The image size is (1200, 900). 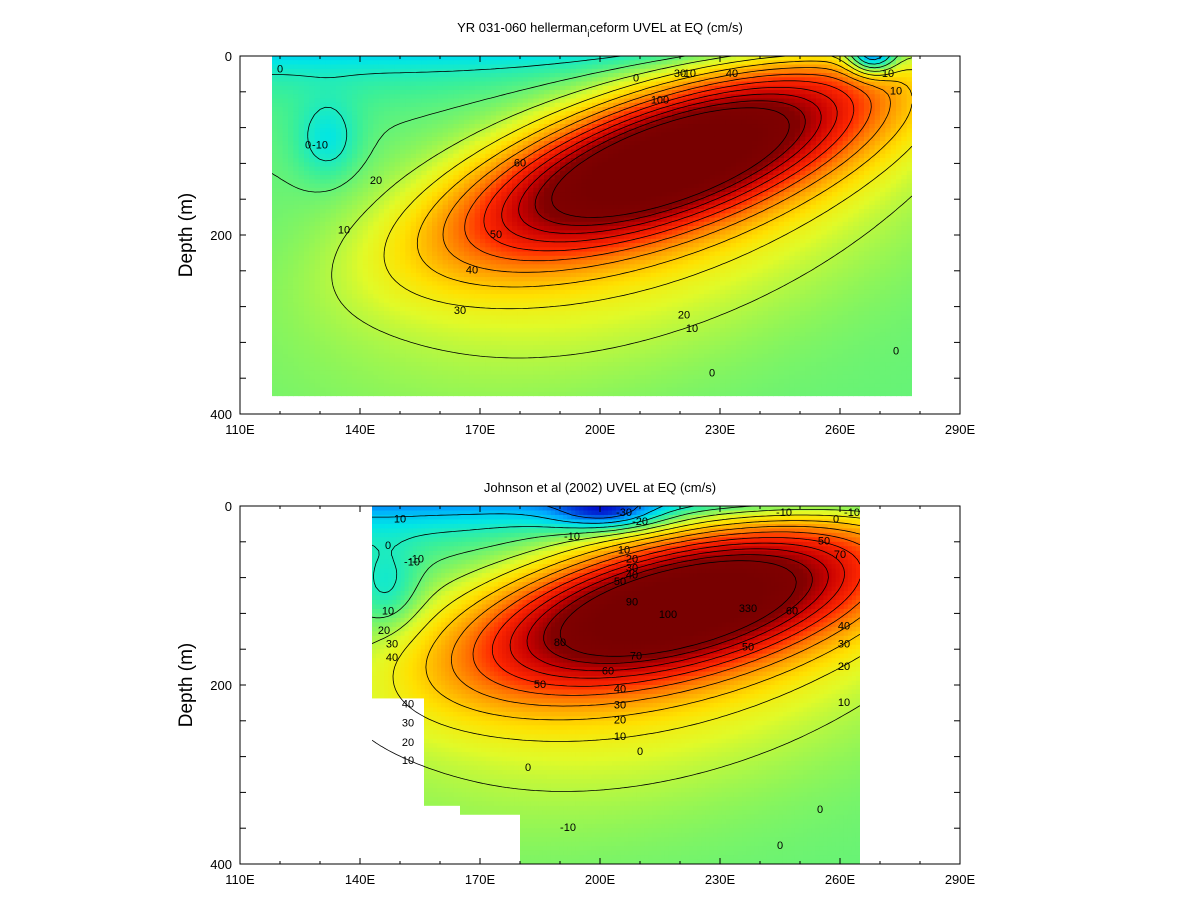 What do you see at coordinates (533, 550) in the screenshot?
I see `contour--10` at bounding box center [533, 550].